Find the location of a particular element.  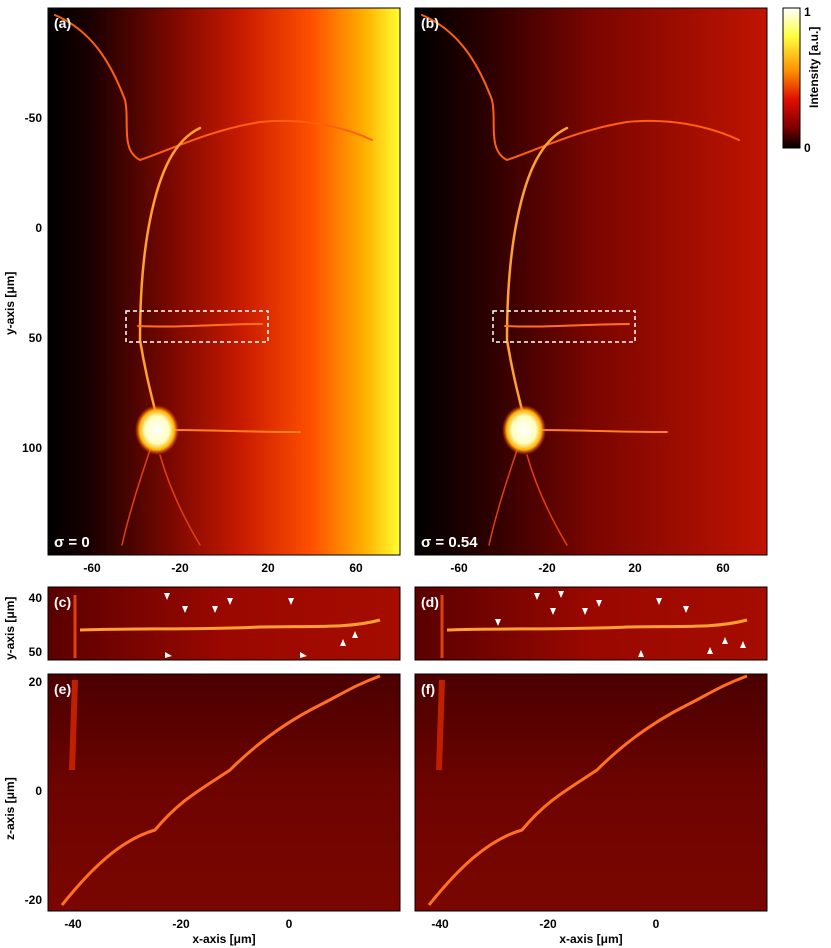

top-x-tick-a: -20 is located at coordinates (180, 568).